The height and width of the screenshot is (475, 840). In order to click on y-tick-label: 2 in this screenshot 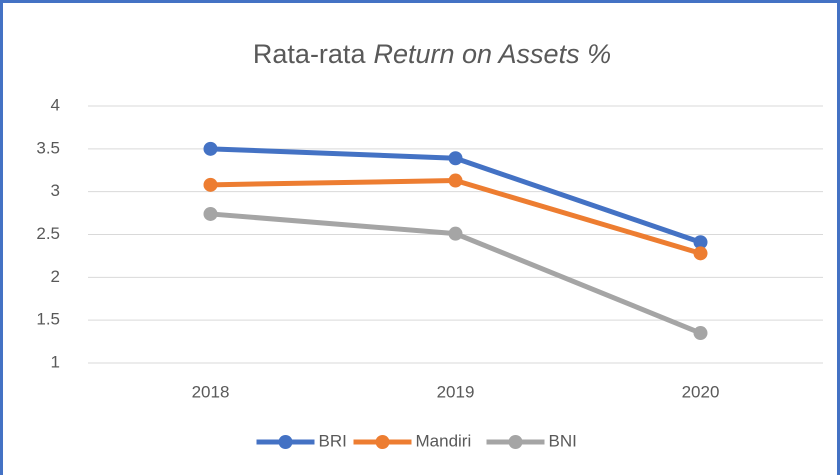, I will do `click(55, 276)`.